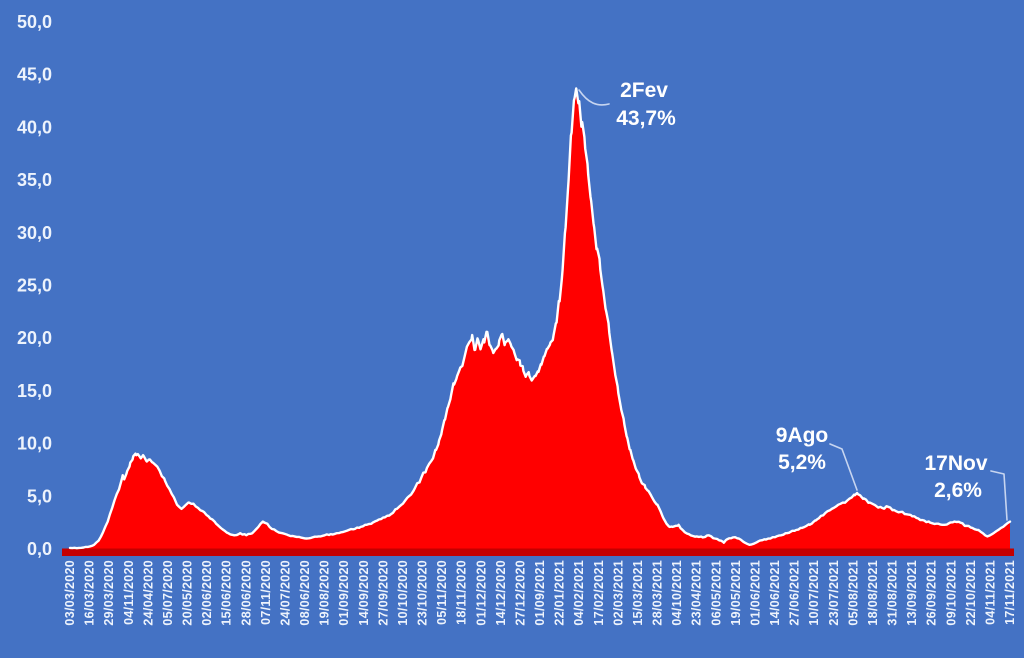  Describe the element at coordinates (990, 592) in the screenshot. I see `x-axis-tick-label: 04/11/2021` at that location.